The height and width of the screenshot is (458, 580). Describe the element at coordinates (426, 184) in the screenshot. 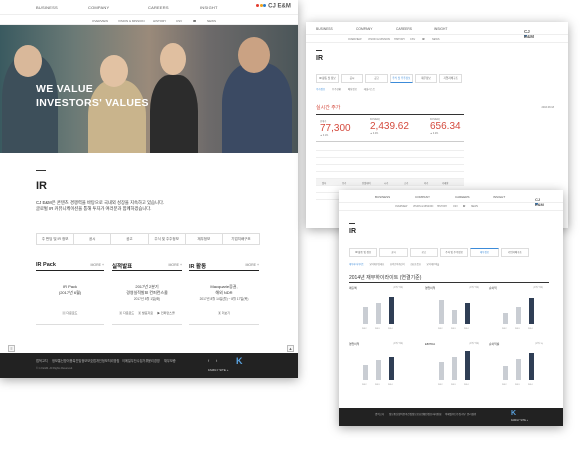

I see `col-low: 저가` at that location.